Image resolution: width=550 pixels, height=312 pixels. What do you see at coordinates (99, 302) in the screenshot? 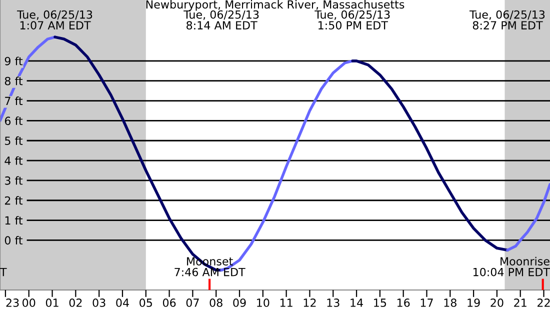
I see `x-tick-label: 03` at bounding box center [99, 302].